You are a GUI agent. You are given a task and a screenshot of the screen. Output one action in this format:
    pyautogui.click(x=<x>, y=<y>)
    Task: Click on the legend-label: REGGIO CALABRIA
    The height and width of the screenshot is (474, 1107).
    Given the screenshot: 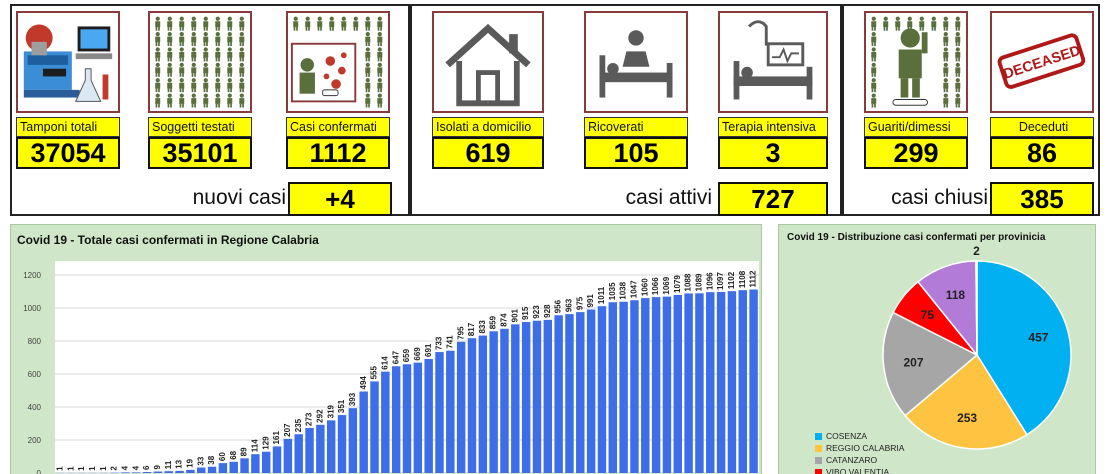 What is the action you would take?
    pyautogui.click(x=865, y=448)
    